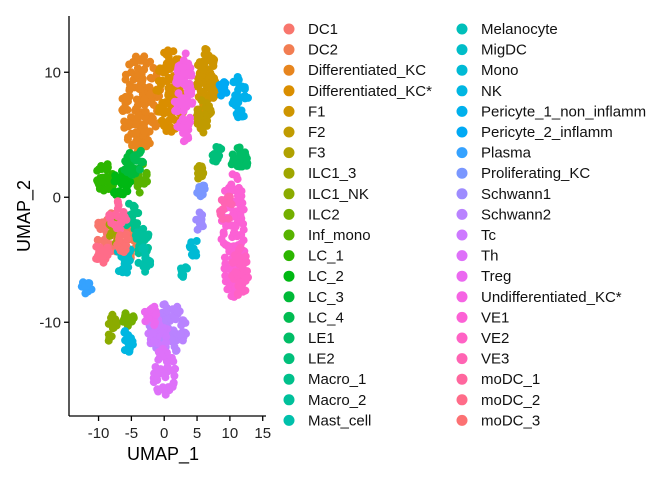 The height and width of the screenshot is (480, 672). I want to click on legend-label: Undifferentiated_KC*, so click(551, 297).